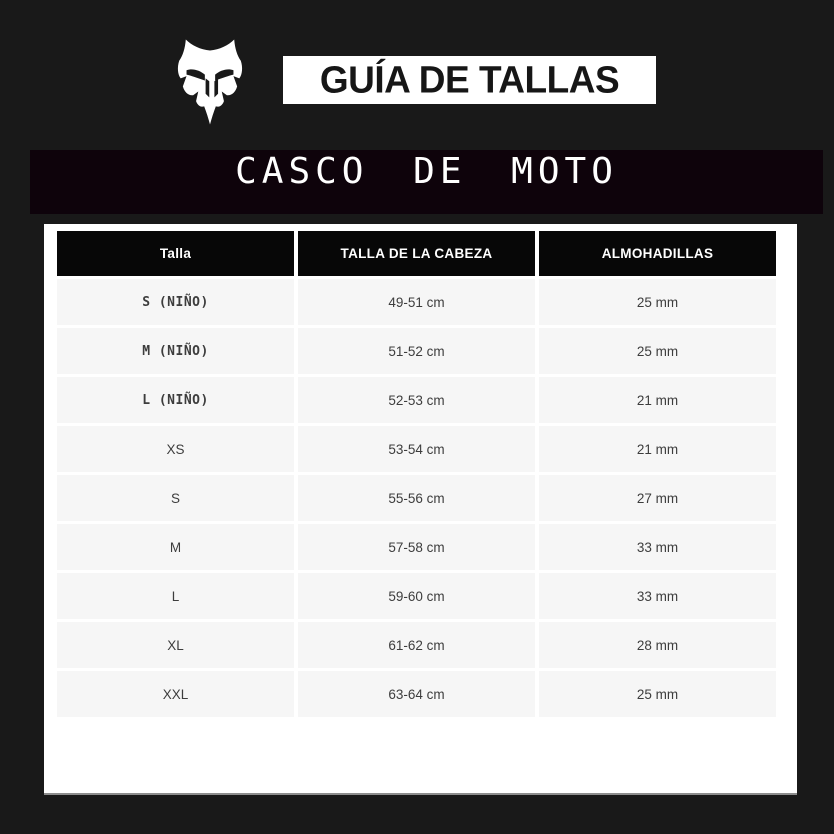 This screenshot has height=834, width=834. What do you see at coordinates (175, 694) in the screenshot?
I see `size-cell: XXL` at bounding box center [175, 694].